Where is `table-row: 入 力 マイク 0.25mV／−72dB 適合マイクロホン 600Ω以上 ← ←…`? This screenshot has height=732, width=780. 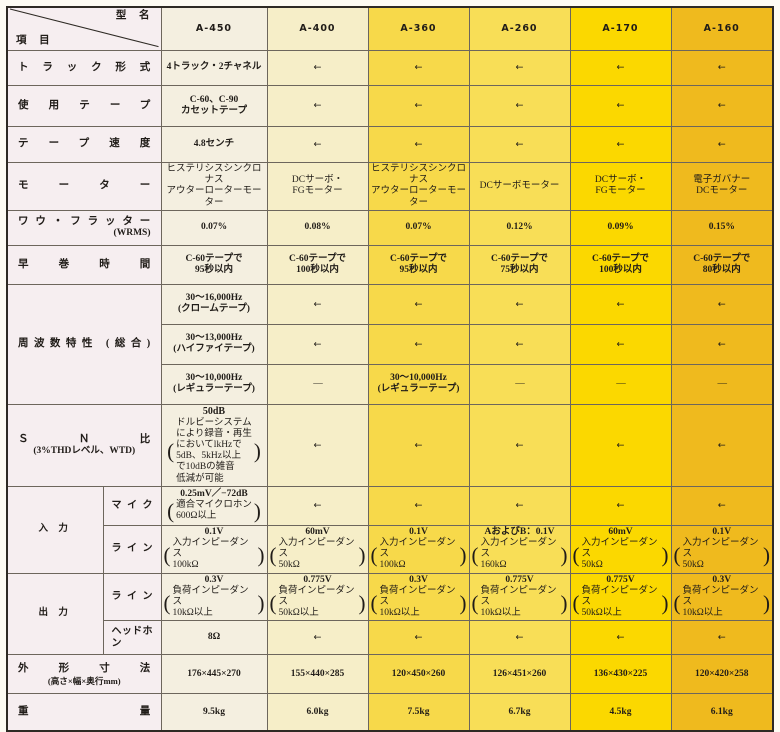 table-row: 入 力 マイク 0.25mV／−72dB 適合マイクロホン 600Ω以上 ← ←… is located at coordinates (390, 529).